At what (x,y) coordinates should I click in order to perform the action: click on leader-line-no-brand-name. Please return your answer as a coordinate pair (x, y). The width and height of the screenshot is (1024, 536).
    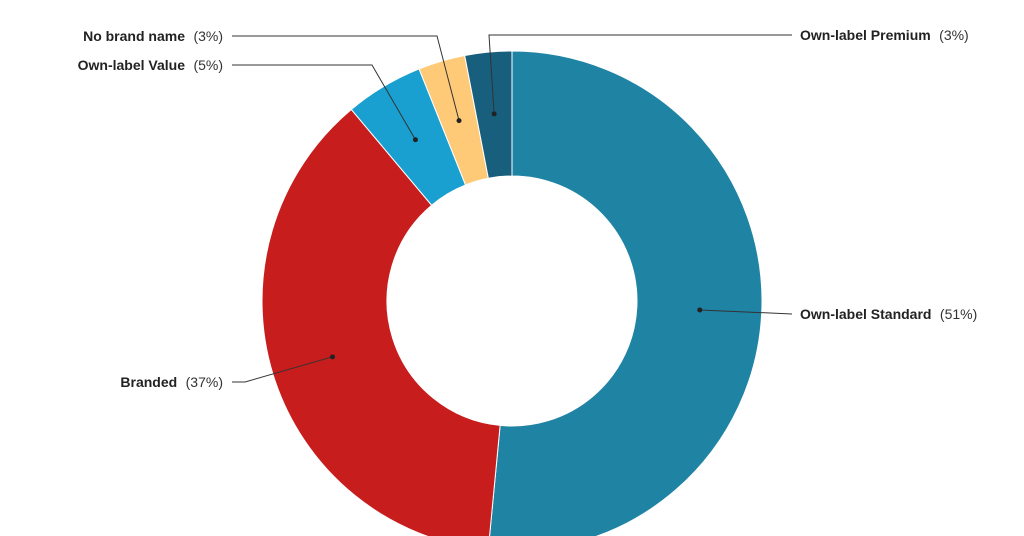
    Looking at the image, I should click on (346, 78).